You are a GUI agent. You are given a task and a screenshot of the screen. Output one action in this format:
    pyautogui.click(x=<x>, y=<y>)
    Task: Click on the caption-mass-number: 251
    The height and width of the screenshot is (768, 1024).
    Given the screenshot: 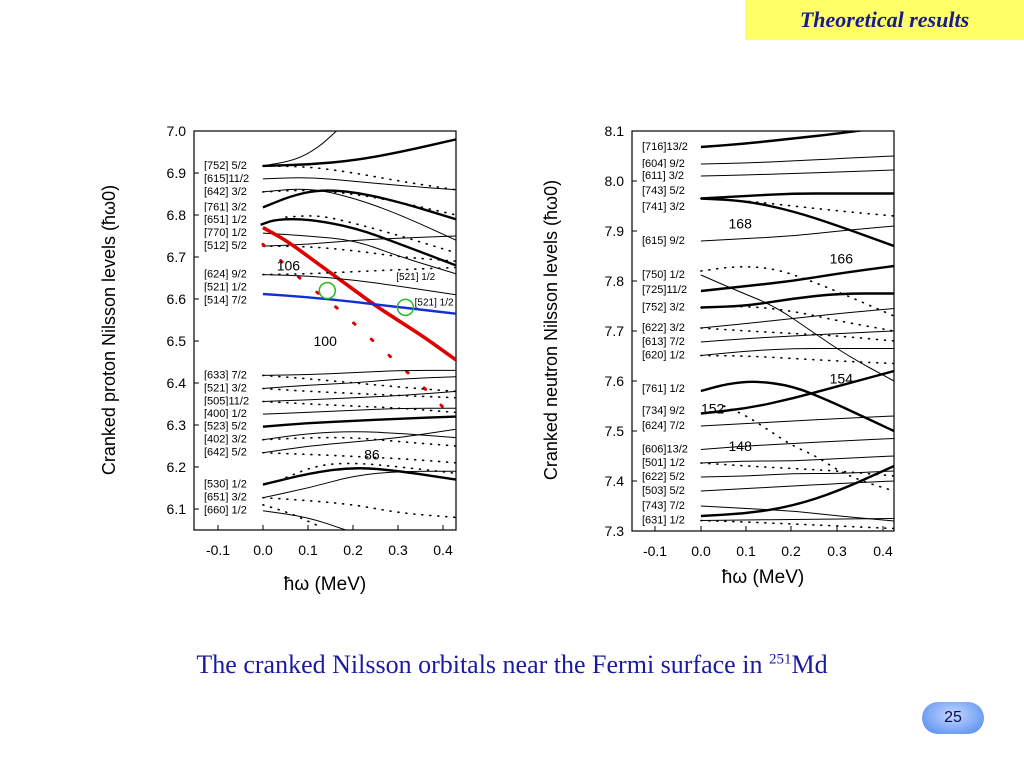 What is the action you would take?
    pyautogui.click(x=780, y=659)
    